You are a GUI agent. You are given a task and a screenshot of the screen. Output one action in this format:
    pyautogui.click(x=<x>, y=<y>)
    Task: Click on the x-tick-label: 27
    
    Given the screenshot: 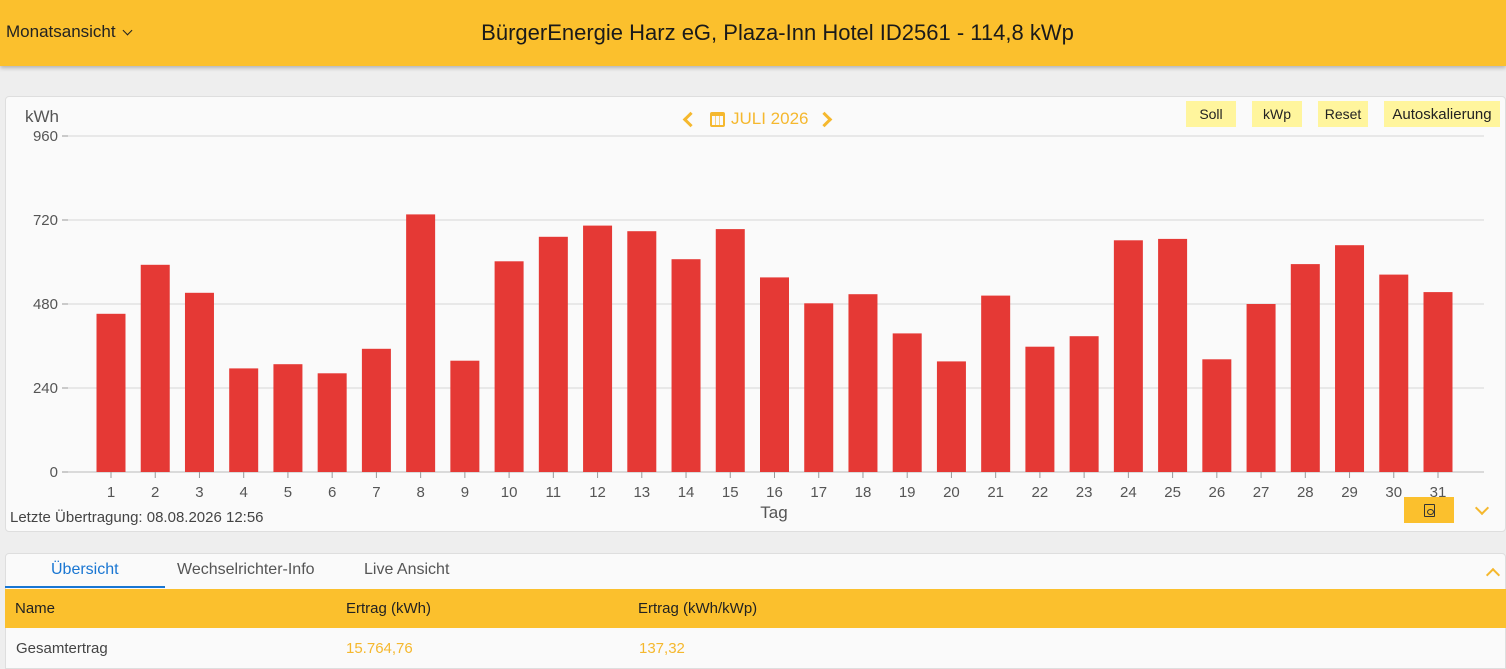 What is the action you would take?
    pyautogui.click(x=1261, y=492)
    